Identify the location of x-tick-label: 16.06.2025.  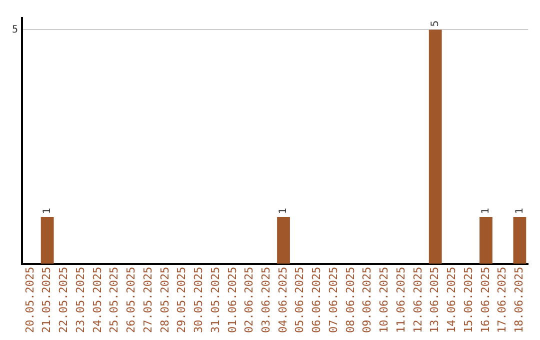
(485, 300).